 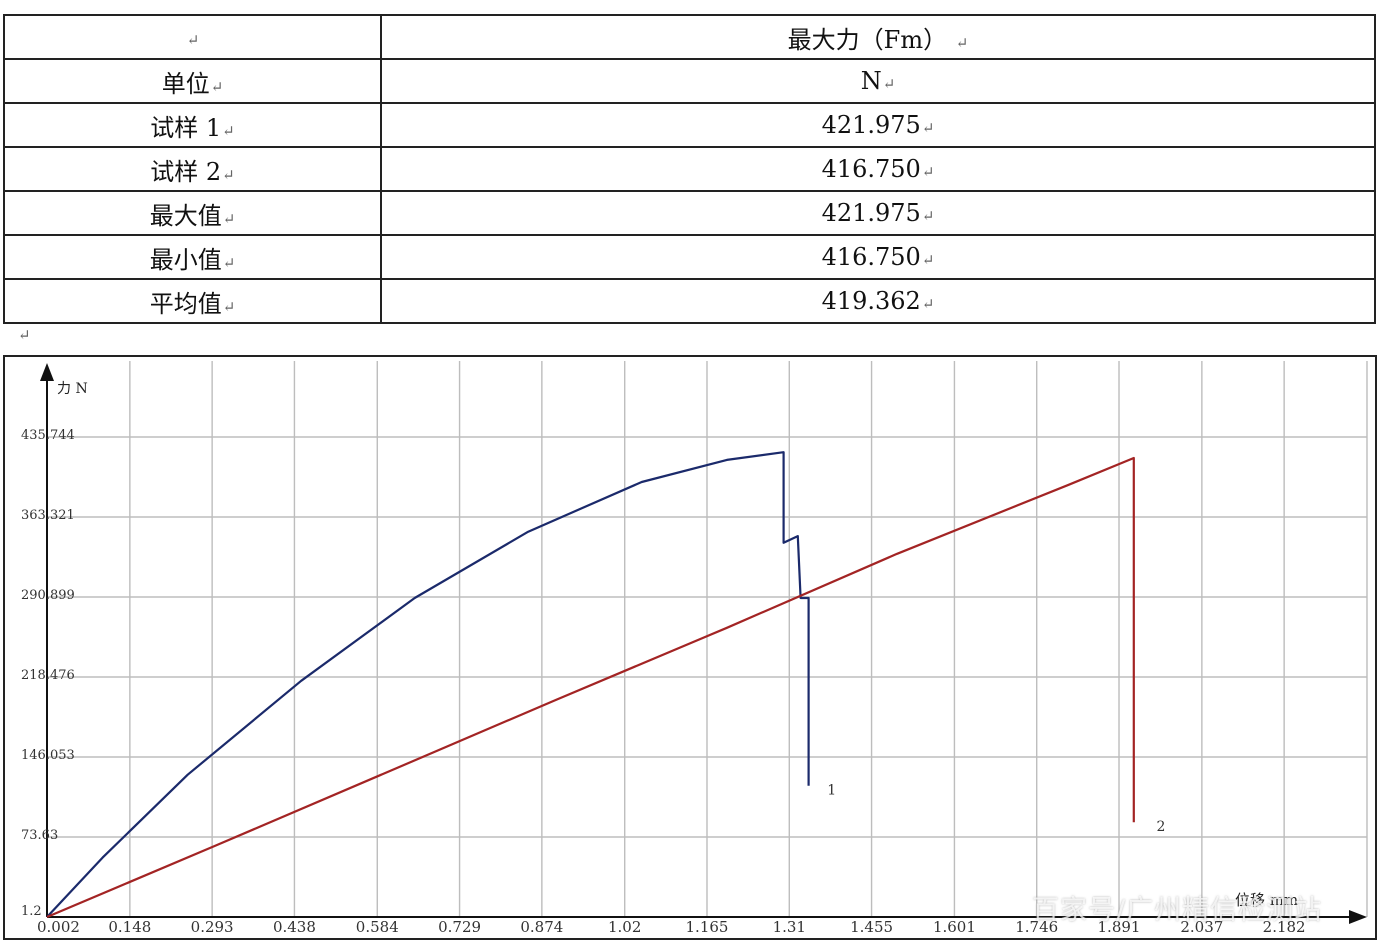 What do you see at coordinates (212, 927) in the screenshot?
I see `x-tick-label: 0.293` at bounding box center [212, 927].